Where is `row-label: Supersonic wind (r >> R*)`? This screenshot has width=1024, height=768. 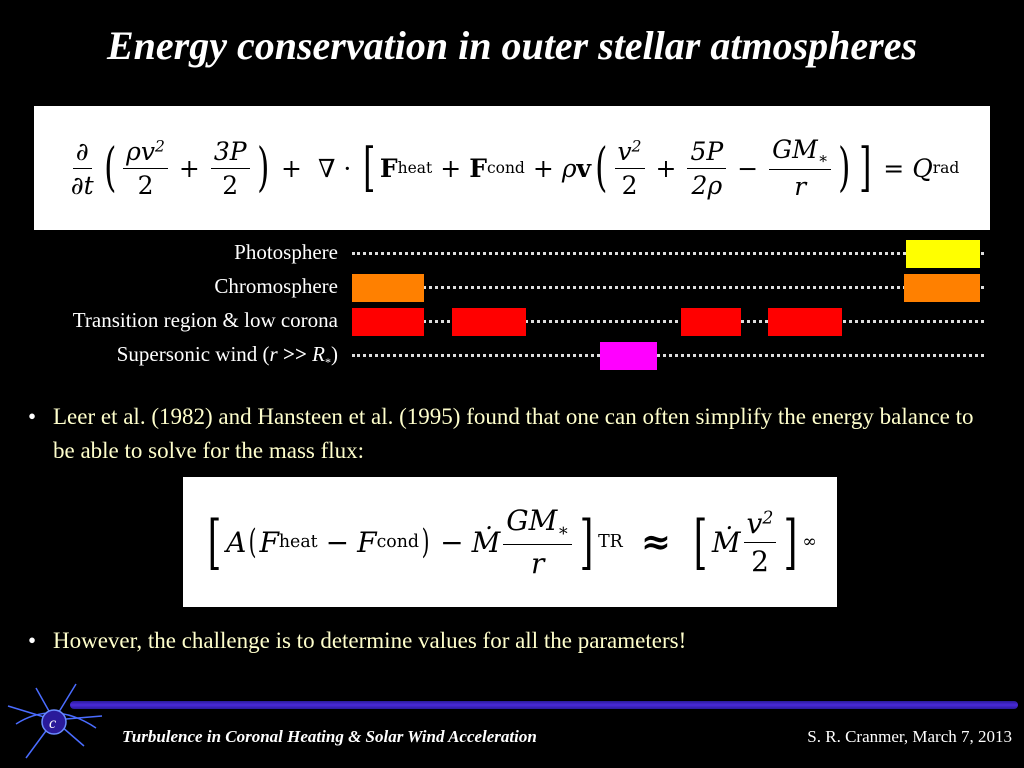
row-label: Supersonic wind (r >> R*) is located at coordinates (227, 356).